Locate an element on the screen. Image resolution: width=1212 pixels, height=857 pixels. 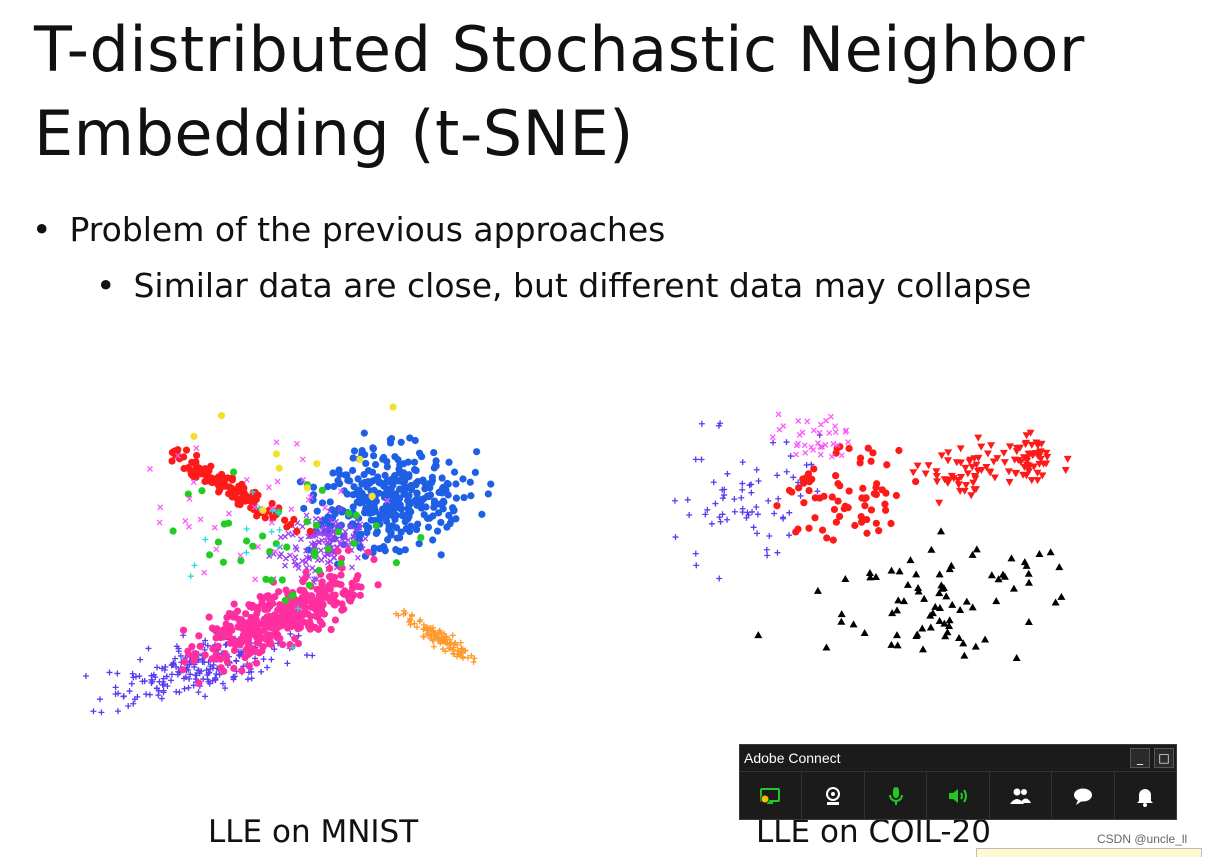
notifications-button is located at coordinates (1145, 796).